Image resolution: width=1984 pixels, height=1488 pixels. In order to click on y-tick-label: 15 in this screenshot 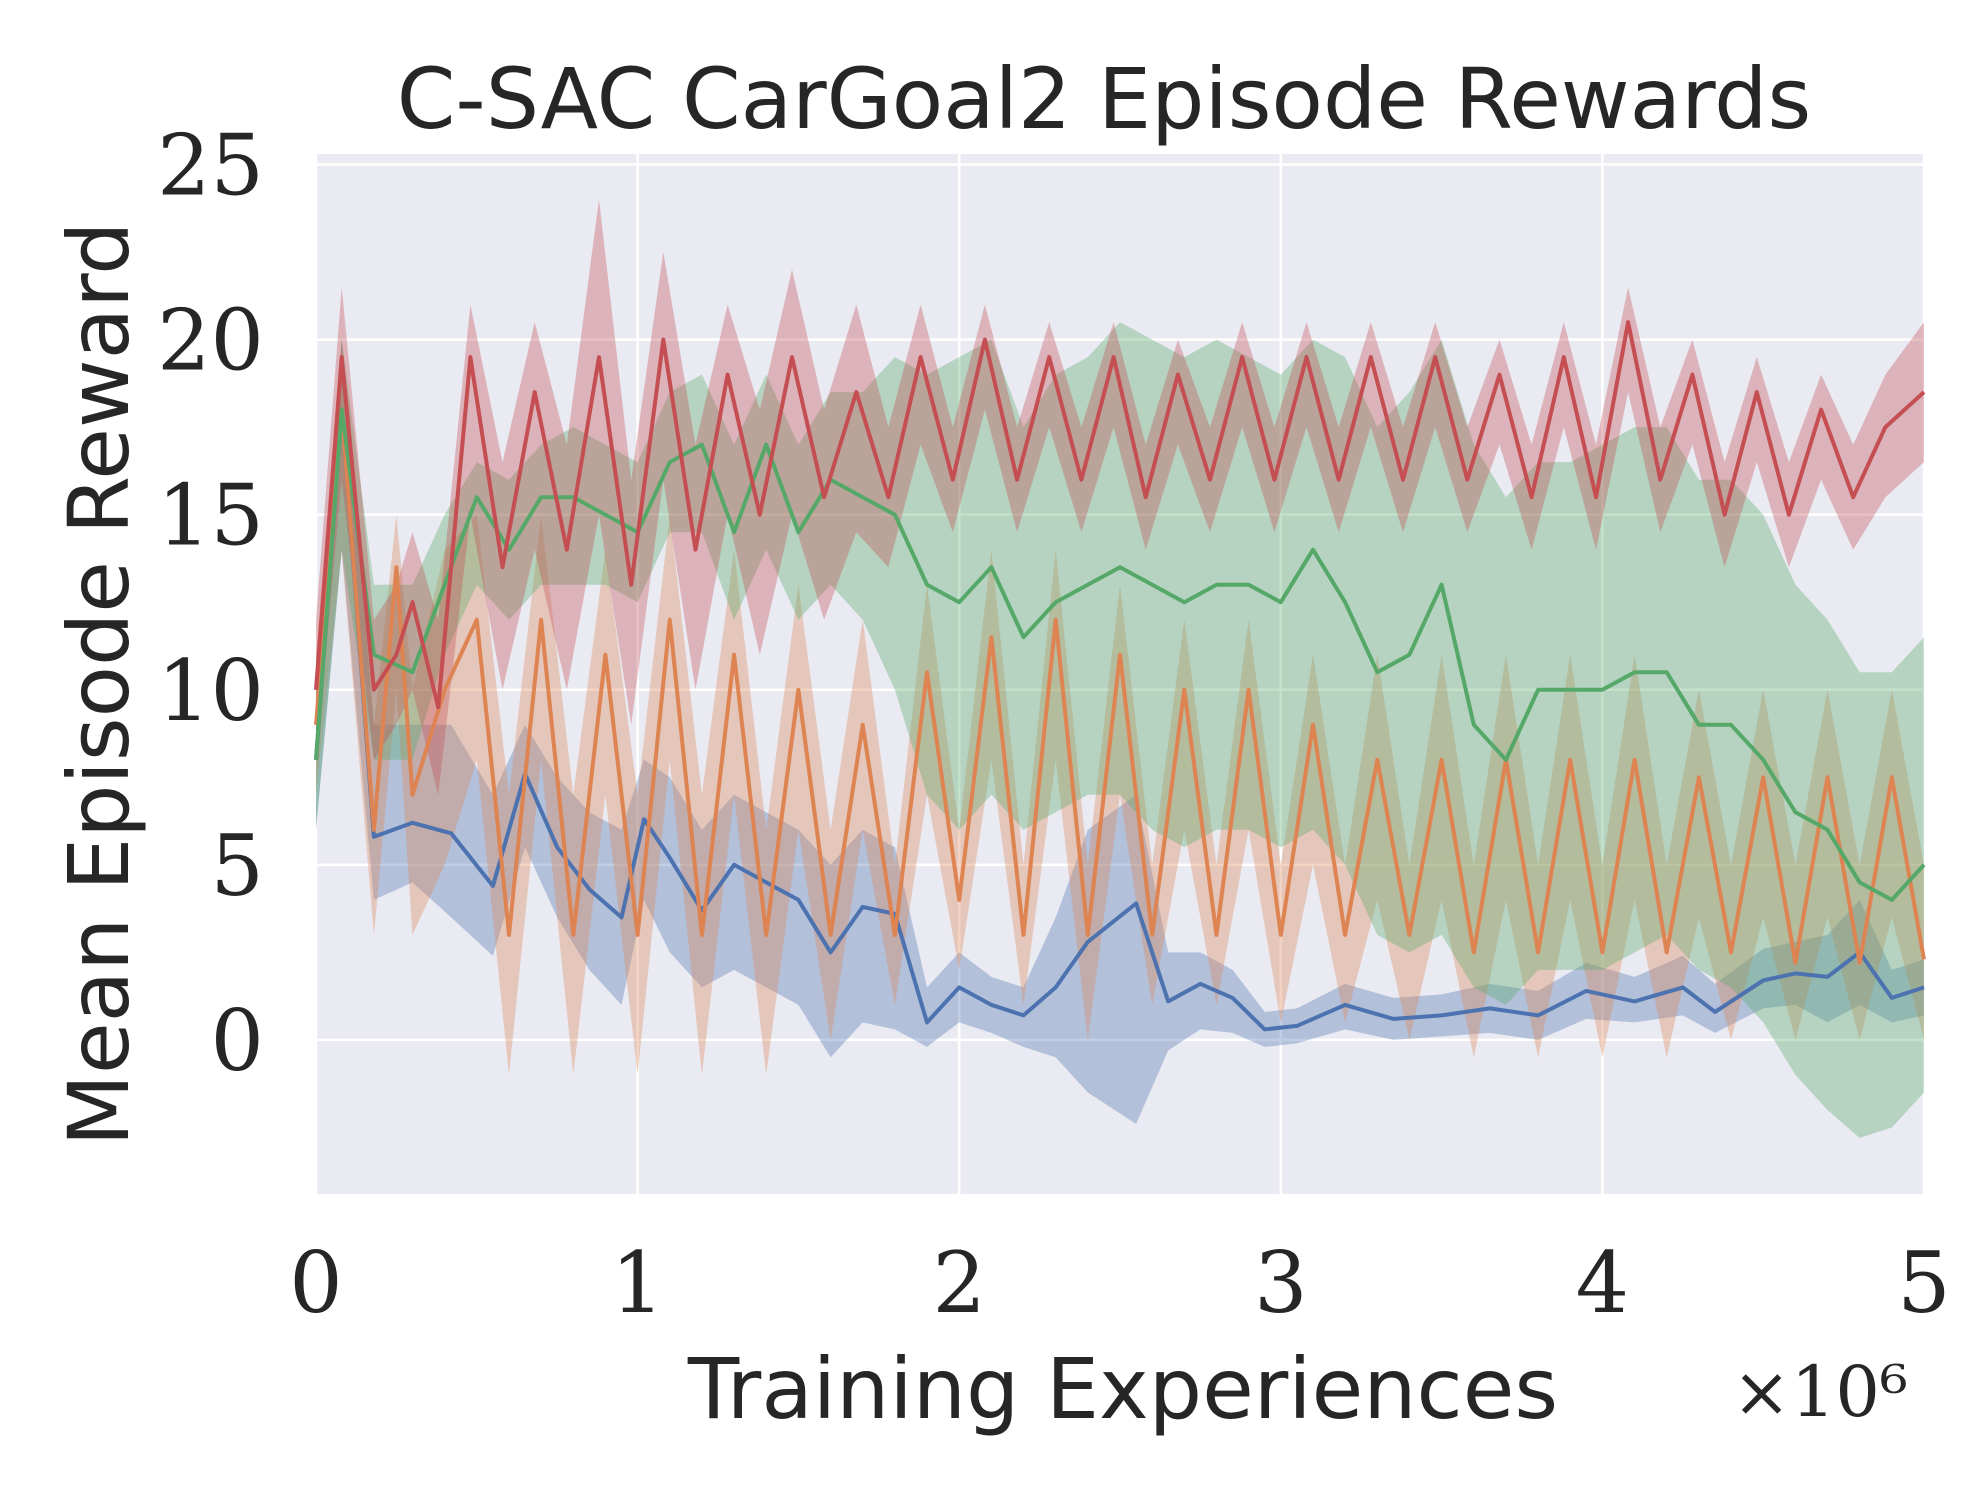, I will do `click(210, 516)`.